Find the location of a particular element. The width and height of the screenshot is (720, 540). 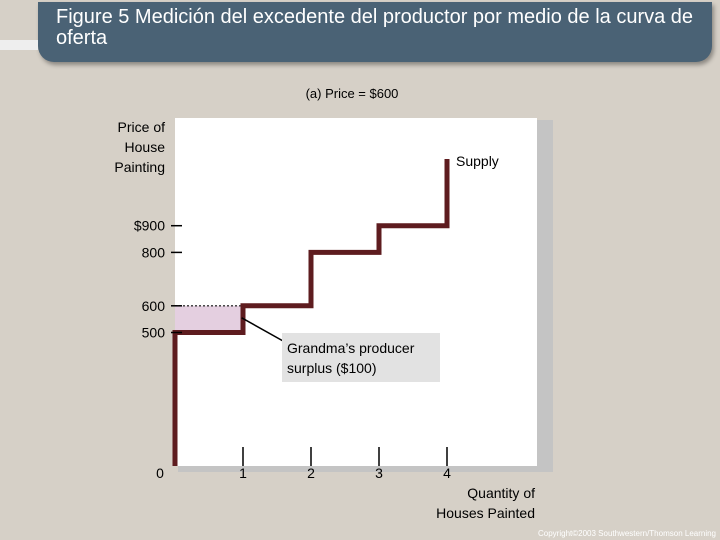

x-tick-label: 0 is located at coordinates (160, 473).